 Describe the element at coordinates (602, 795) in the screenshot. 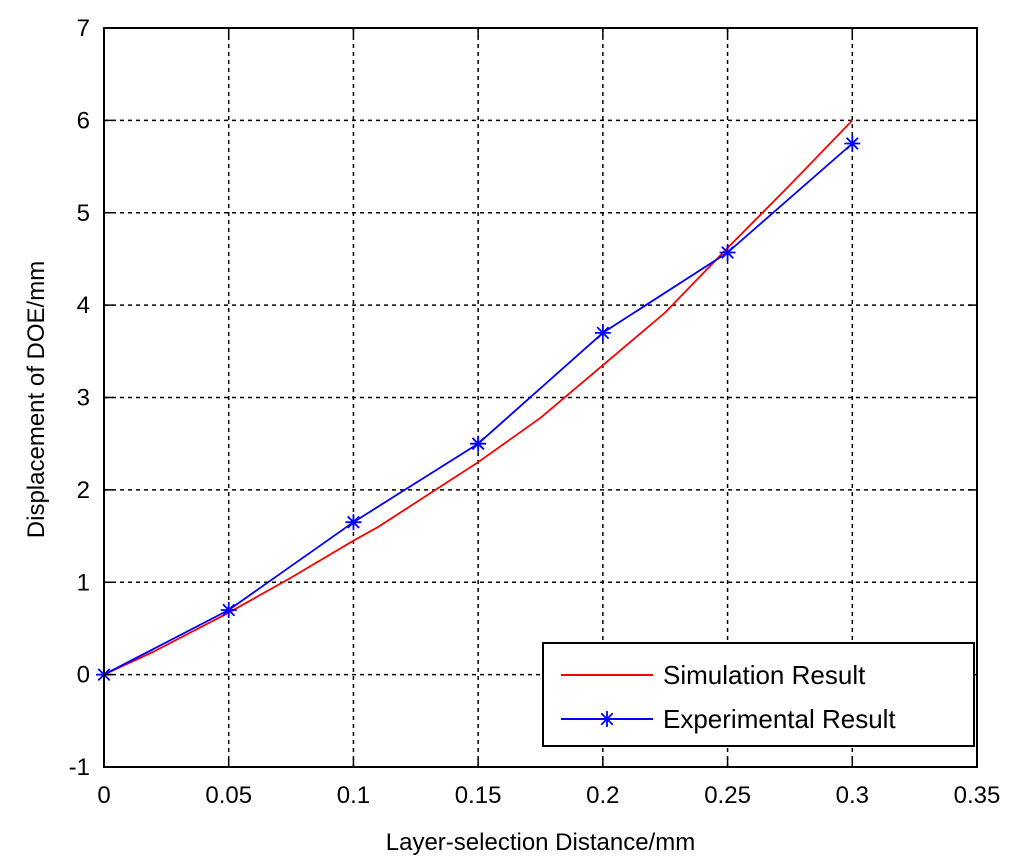

I see `x-tick-label: 0.2` at that location.